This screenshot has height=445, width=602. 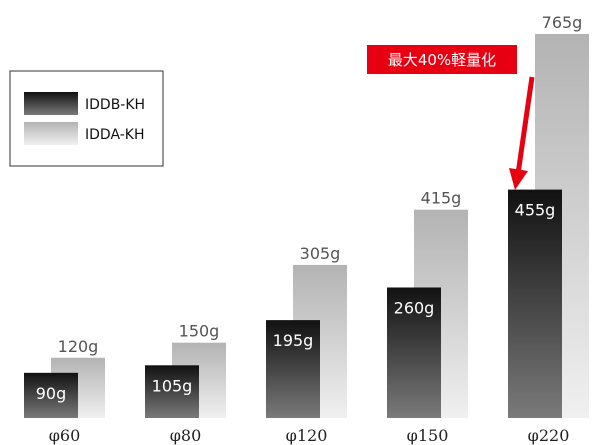 What do you see at coordinates (172, 385) in the screenshot?
I see `data-label-iddb-kh-phi80: 105g` at bounding box center [172, 385].